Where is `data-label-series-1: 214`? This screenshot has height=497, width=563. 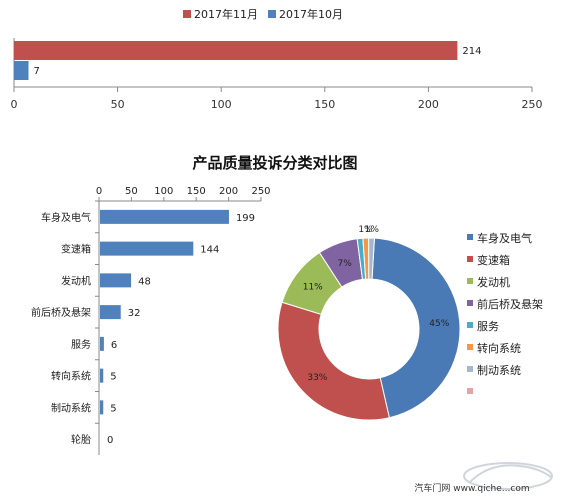
data-label-series-1: 214 is located at coordinates (471, 51).